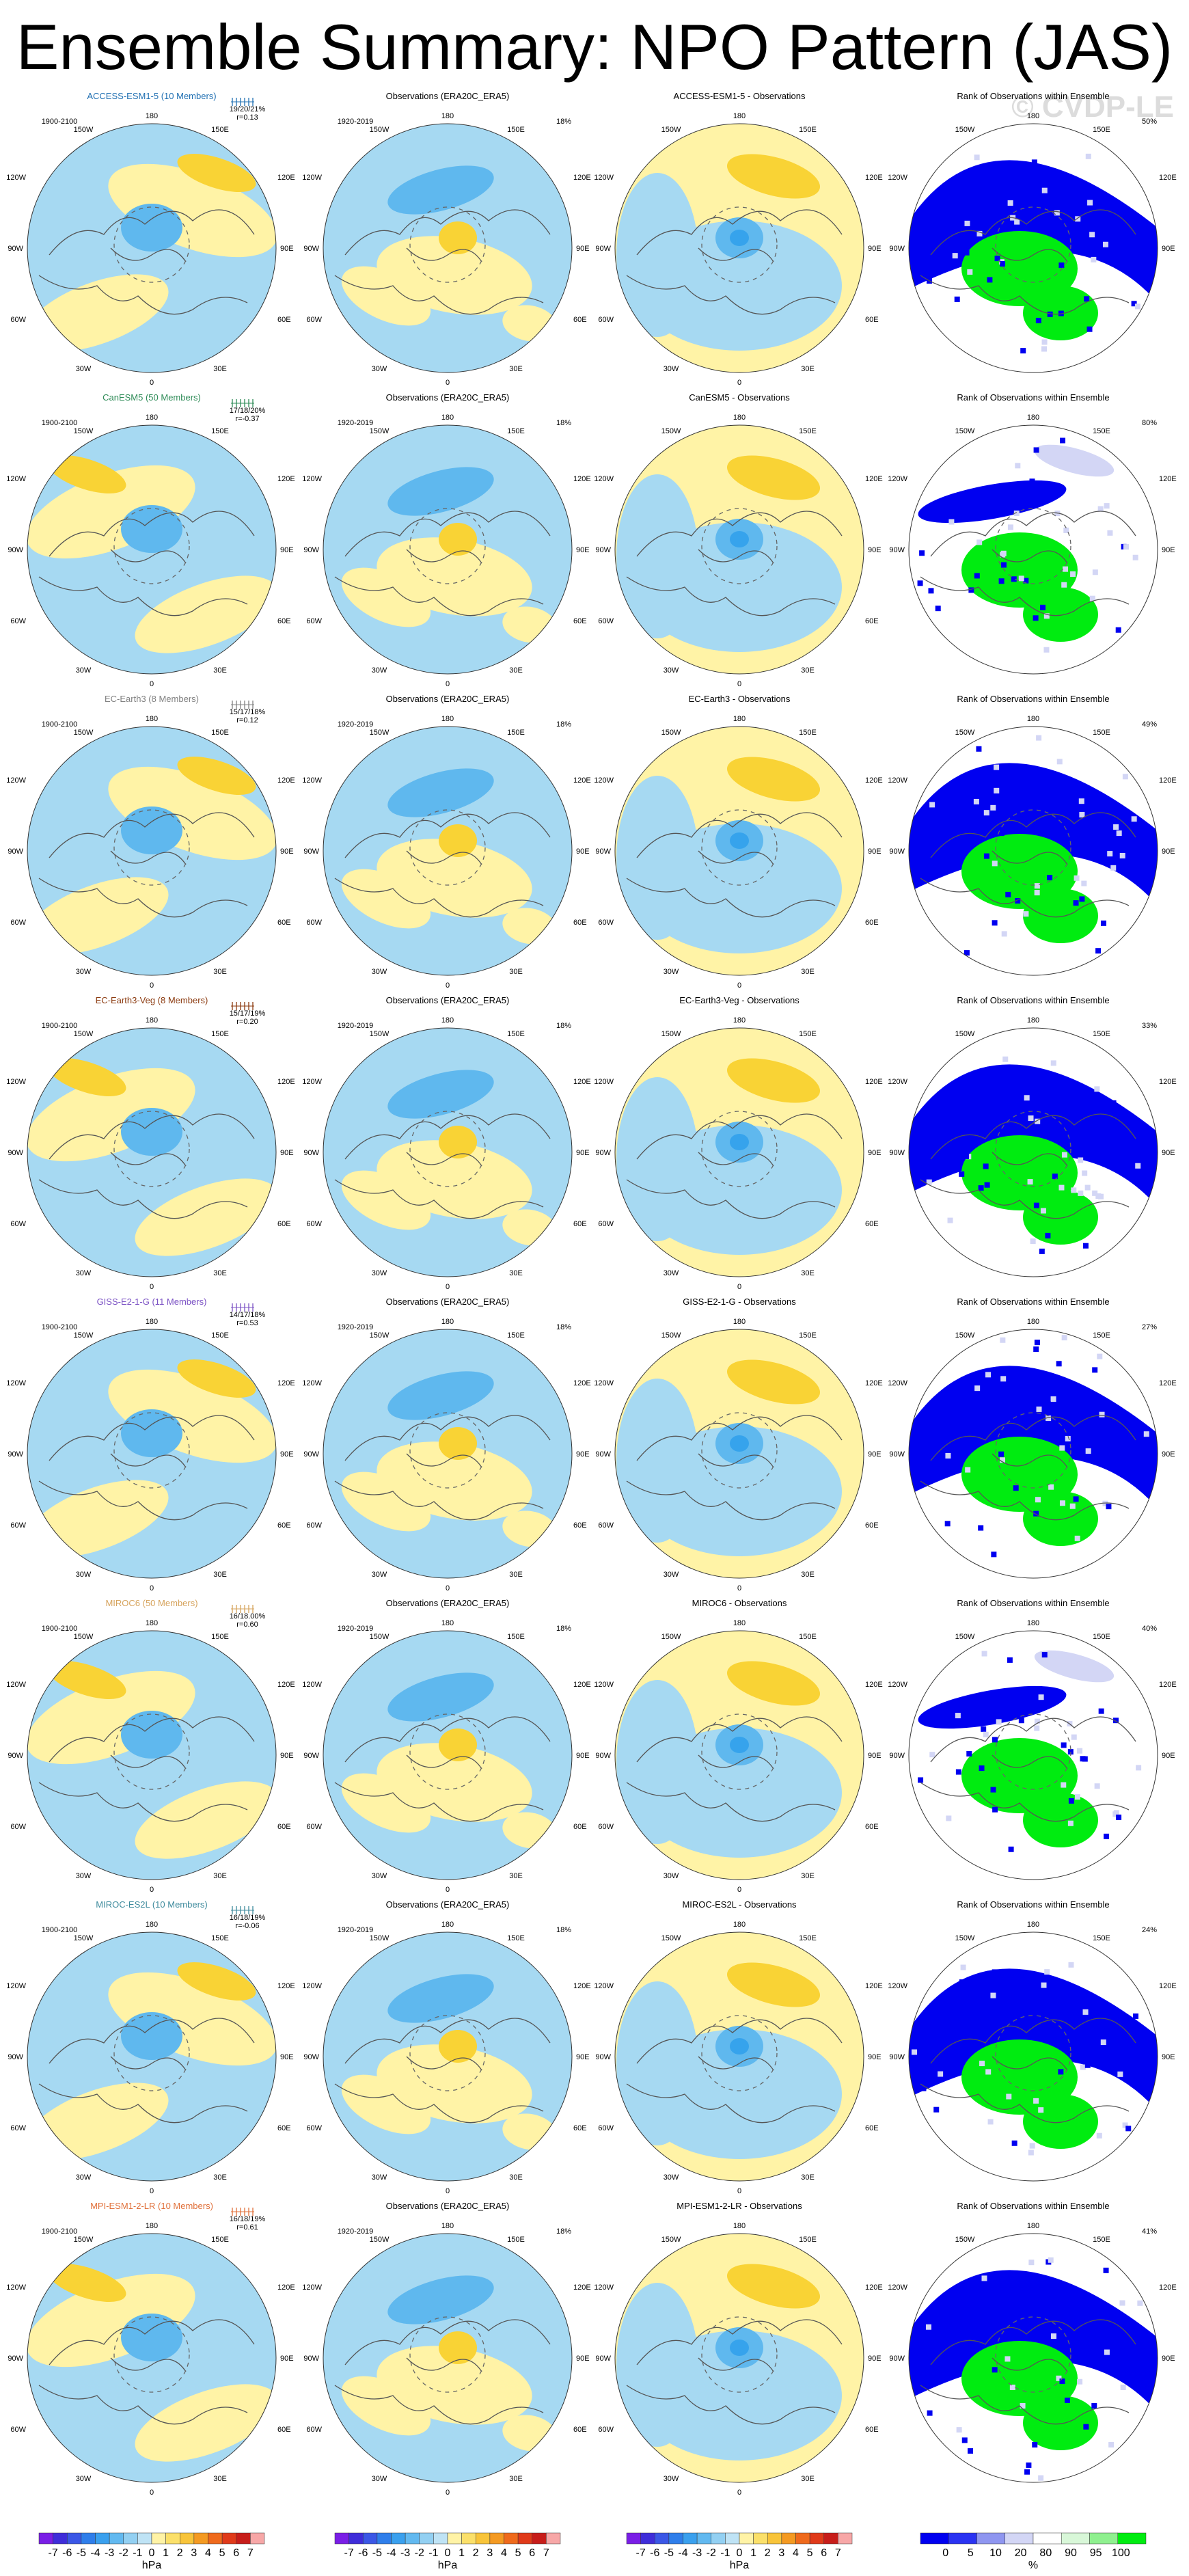 This screenshot has height=2576, width=1189. What do you see at coordinates (151, 2206) in the screenshot?
I see `model-title: MPI-ESM1-2-LR (10 Members)` at bounding box center [151, 2206].